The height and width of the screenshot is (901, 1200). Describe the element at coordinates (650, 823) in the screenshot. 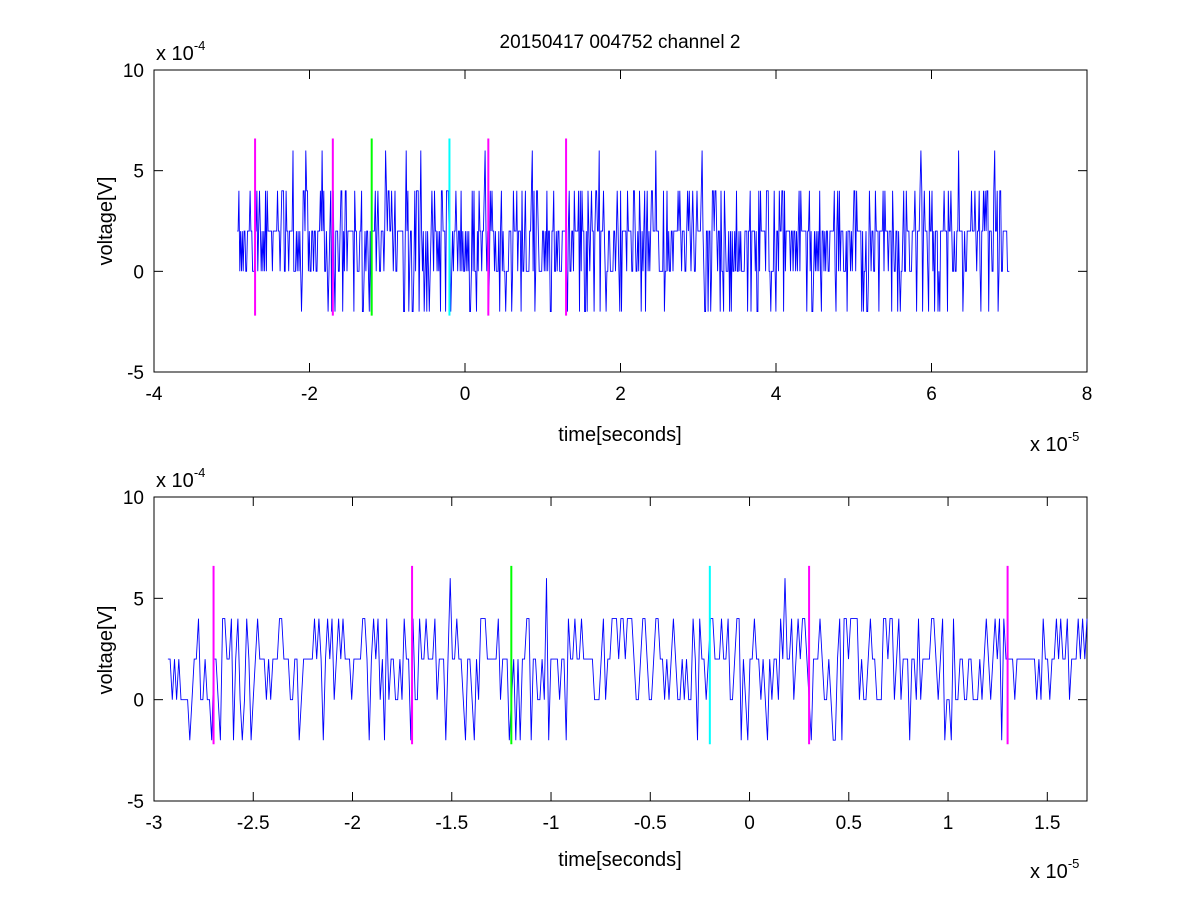

I see `x-tick-label-bottom: -0.5` at that location.